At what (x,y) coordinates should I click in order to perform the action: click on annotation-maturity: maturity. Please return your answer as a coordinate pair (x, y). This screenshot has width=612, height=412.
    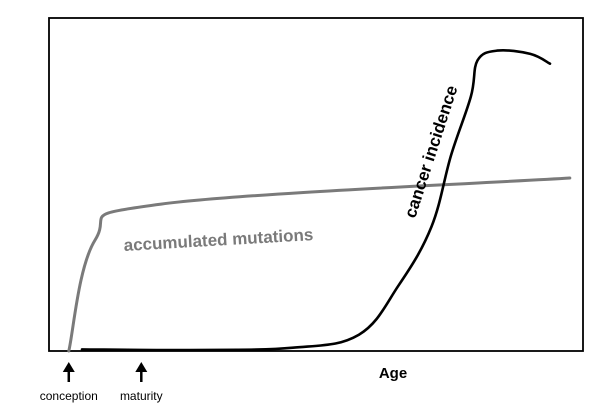
    Looking at the image, I should click on (141, 396).